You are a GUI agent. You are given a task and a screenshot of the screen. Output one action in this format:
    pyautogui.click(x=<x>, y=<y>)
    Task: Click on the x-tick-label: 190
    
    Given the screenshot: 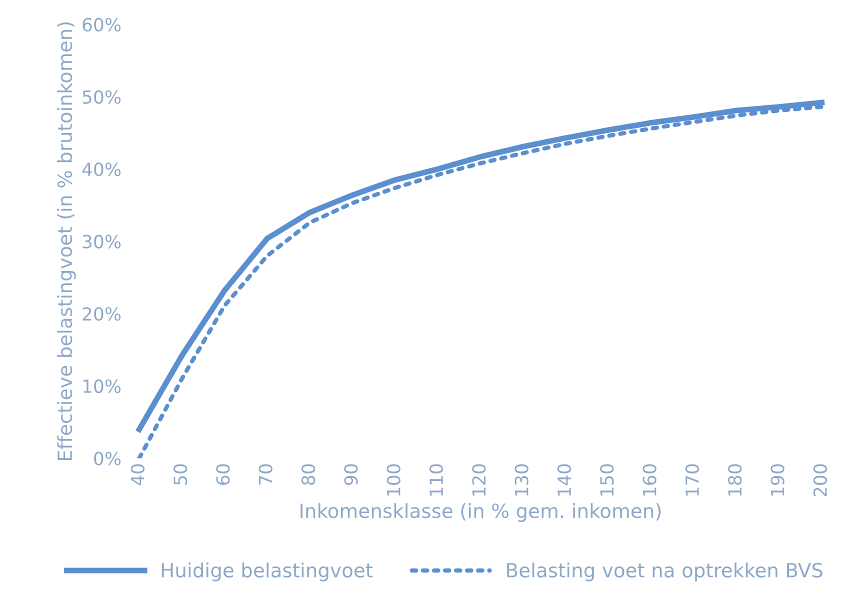 What is the action you would take?
    pyautogui.click(x=777, y=480)
    